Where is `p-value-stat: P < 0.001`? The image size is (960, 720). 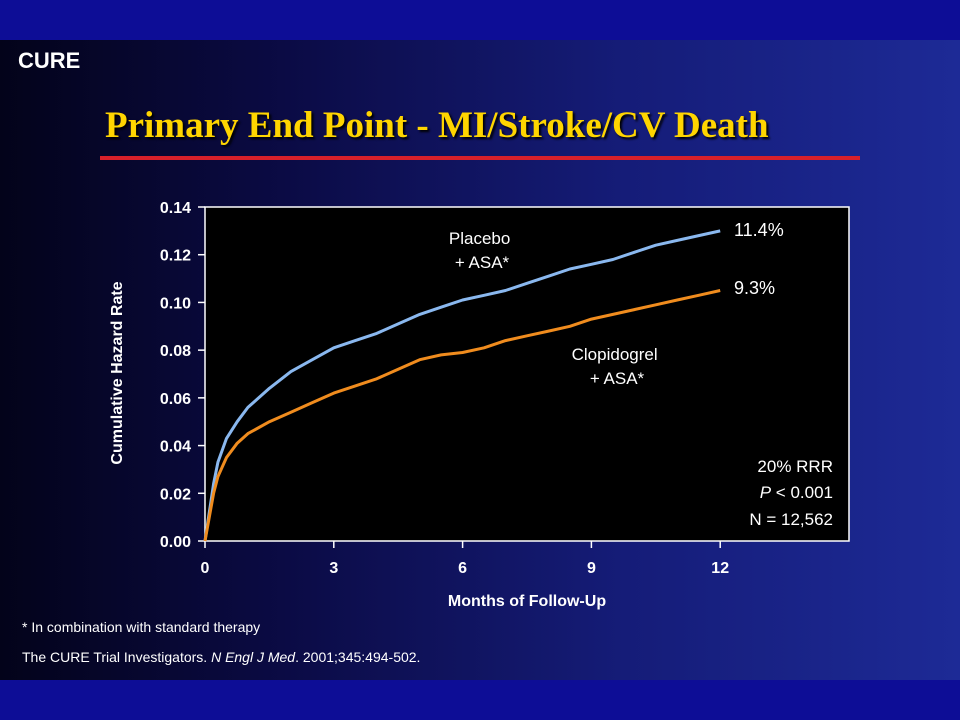
p-value-stat: P < 0.001 is located at coordinates (796, 492).